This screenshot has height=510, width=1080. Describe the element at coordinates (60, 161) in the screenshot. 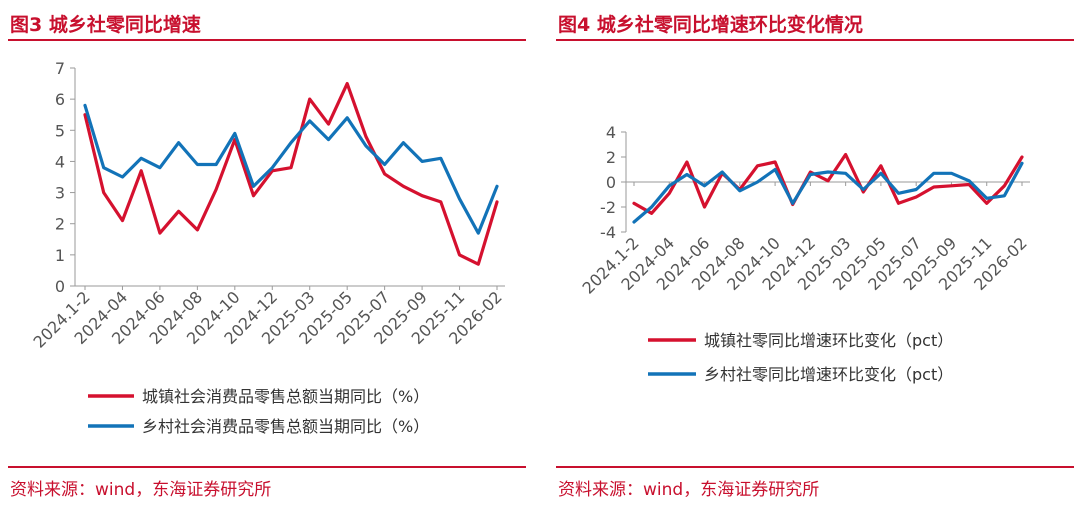

I see `fig3-y-tick-label: 4` at that location.